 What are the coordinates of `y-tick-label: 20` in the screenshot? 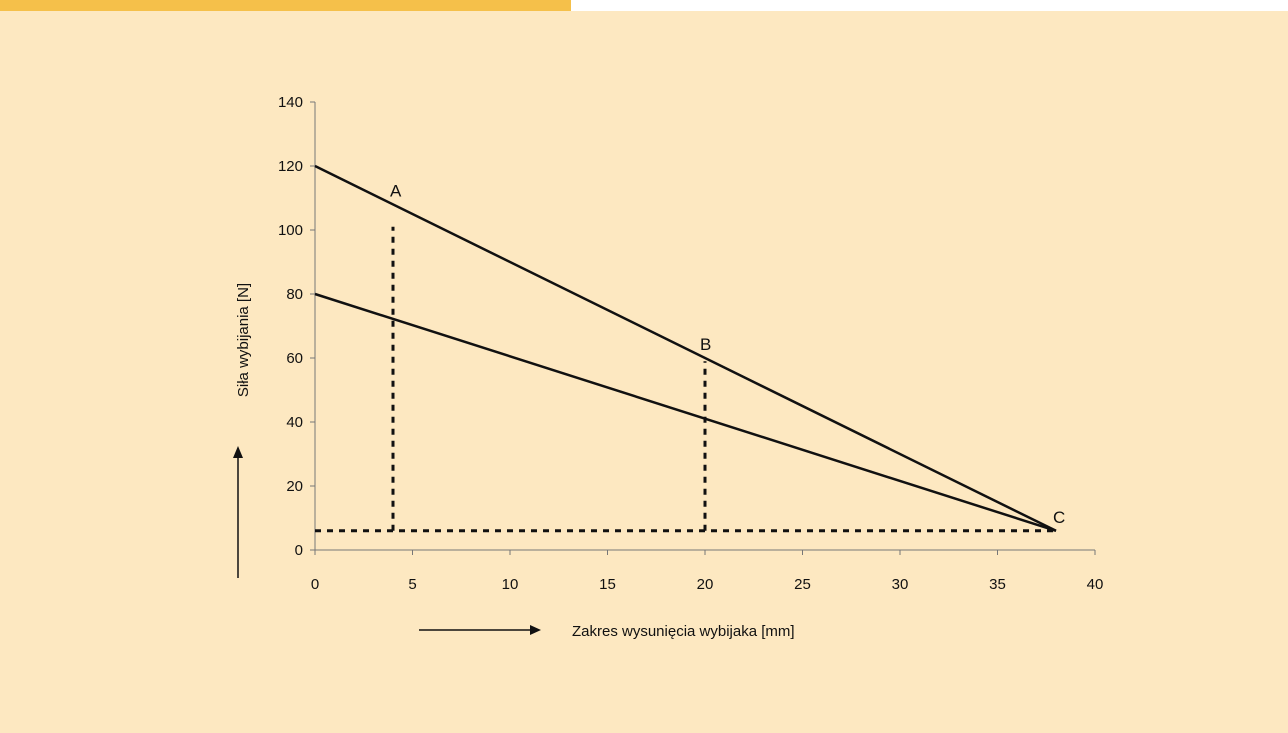 It's located at (294, 486).